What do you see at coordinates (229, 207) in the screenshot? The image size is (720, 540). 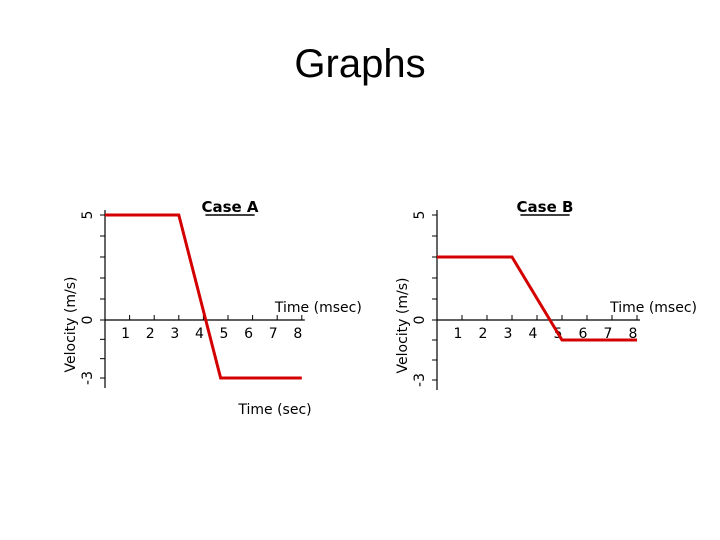 I see `chart-title: Case A` at bounding box center [229, 207].